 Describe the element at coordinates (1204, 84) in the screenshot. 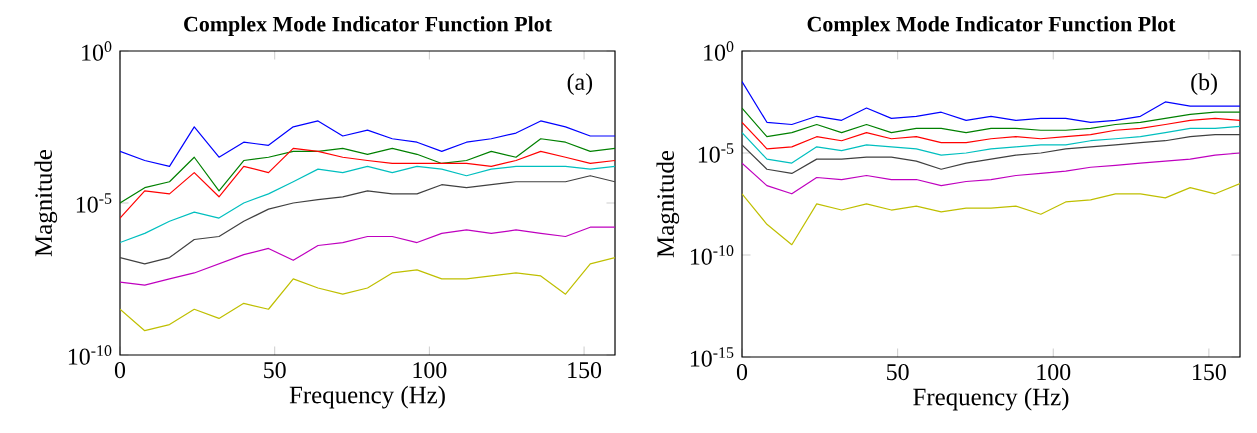

I see `annotation: (b)` at that location.